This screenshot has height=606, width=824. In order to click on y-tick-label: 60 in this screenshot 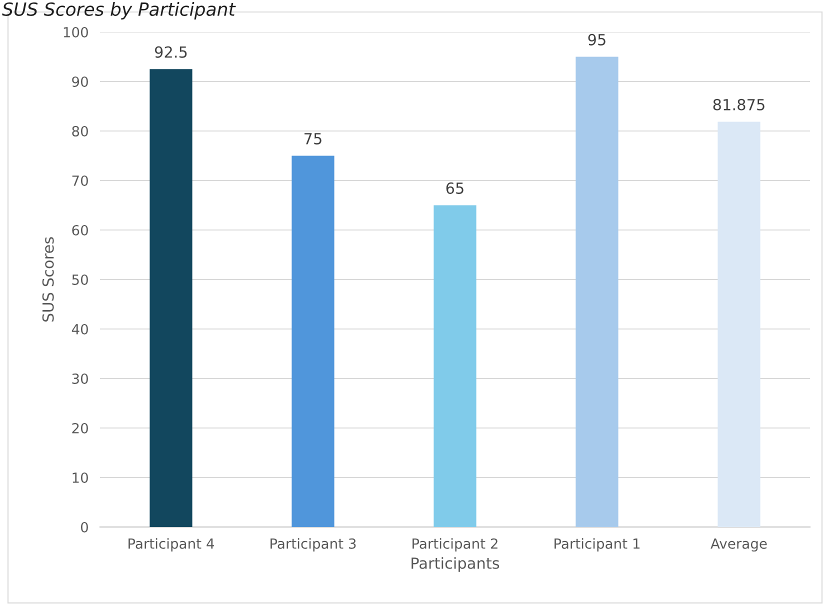, I will do `click(80, 230)`.